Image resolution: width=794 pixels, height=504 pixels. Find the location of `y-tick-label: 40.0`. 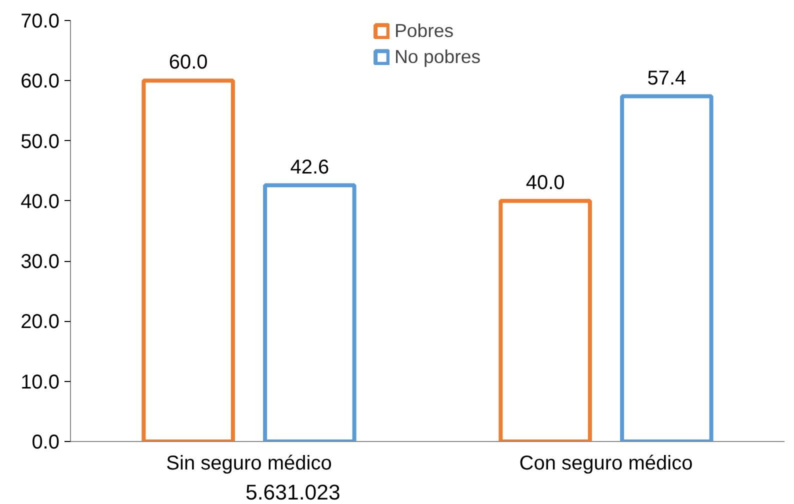

y-tick-label: 40.0 is located at coordinates (40, 201).